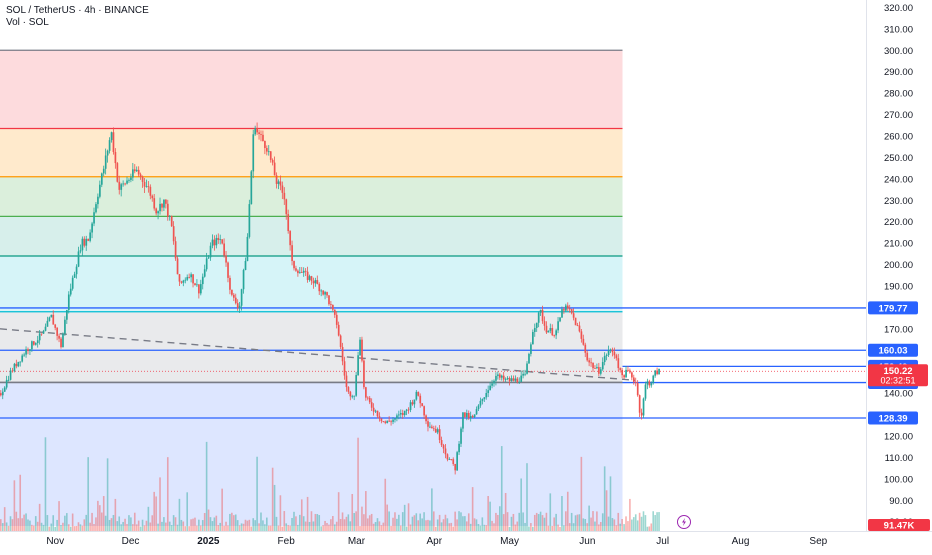 This screenshot has width=932, height=555. Describe the element at coordinates (899, 525) in the screenshot. I see `volume-badge` at that location.